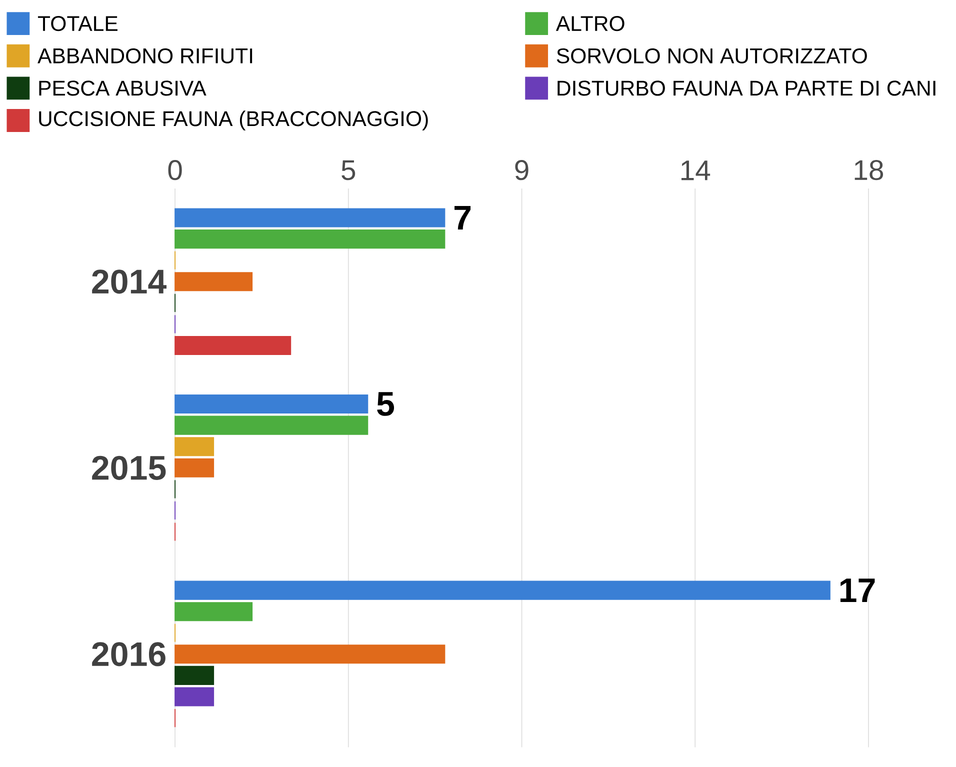 The image size is (956, 767). What do you see at coordinates (869, 170) in the screenshot?
I see `x-tick-label: 18` at bounding box center [869, 170].